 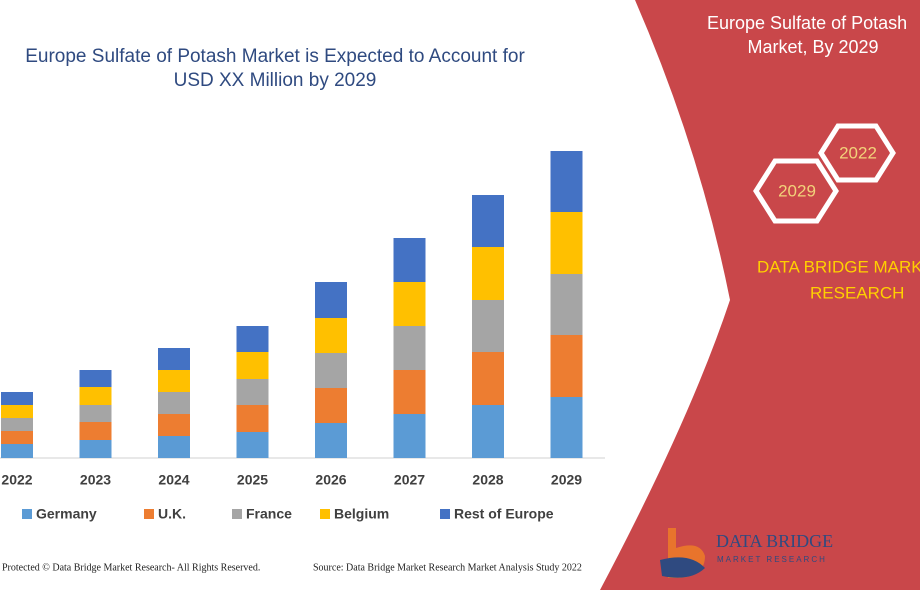 I want to click on x-tick-label: 2025, so click(x=252, y=480).